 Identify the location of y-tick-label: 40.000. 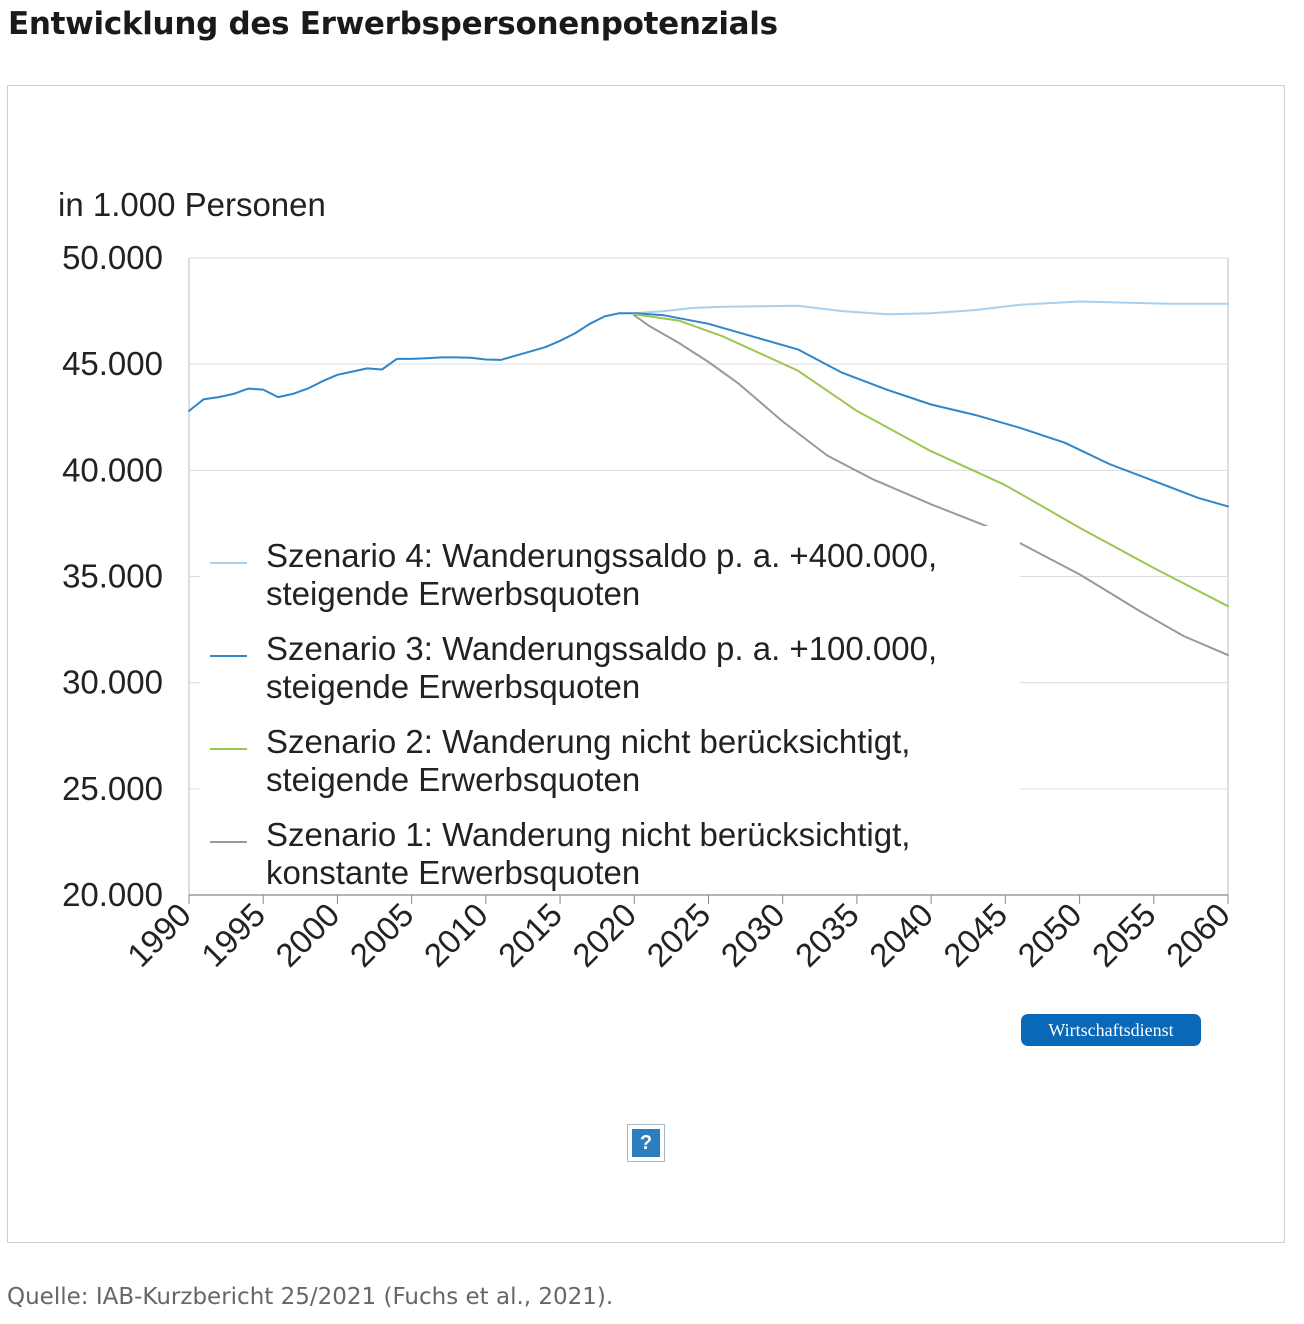
(112, 469).